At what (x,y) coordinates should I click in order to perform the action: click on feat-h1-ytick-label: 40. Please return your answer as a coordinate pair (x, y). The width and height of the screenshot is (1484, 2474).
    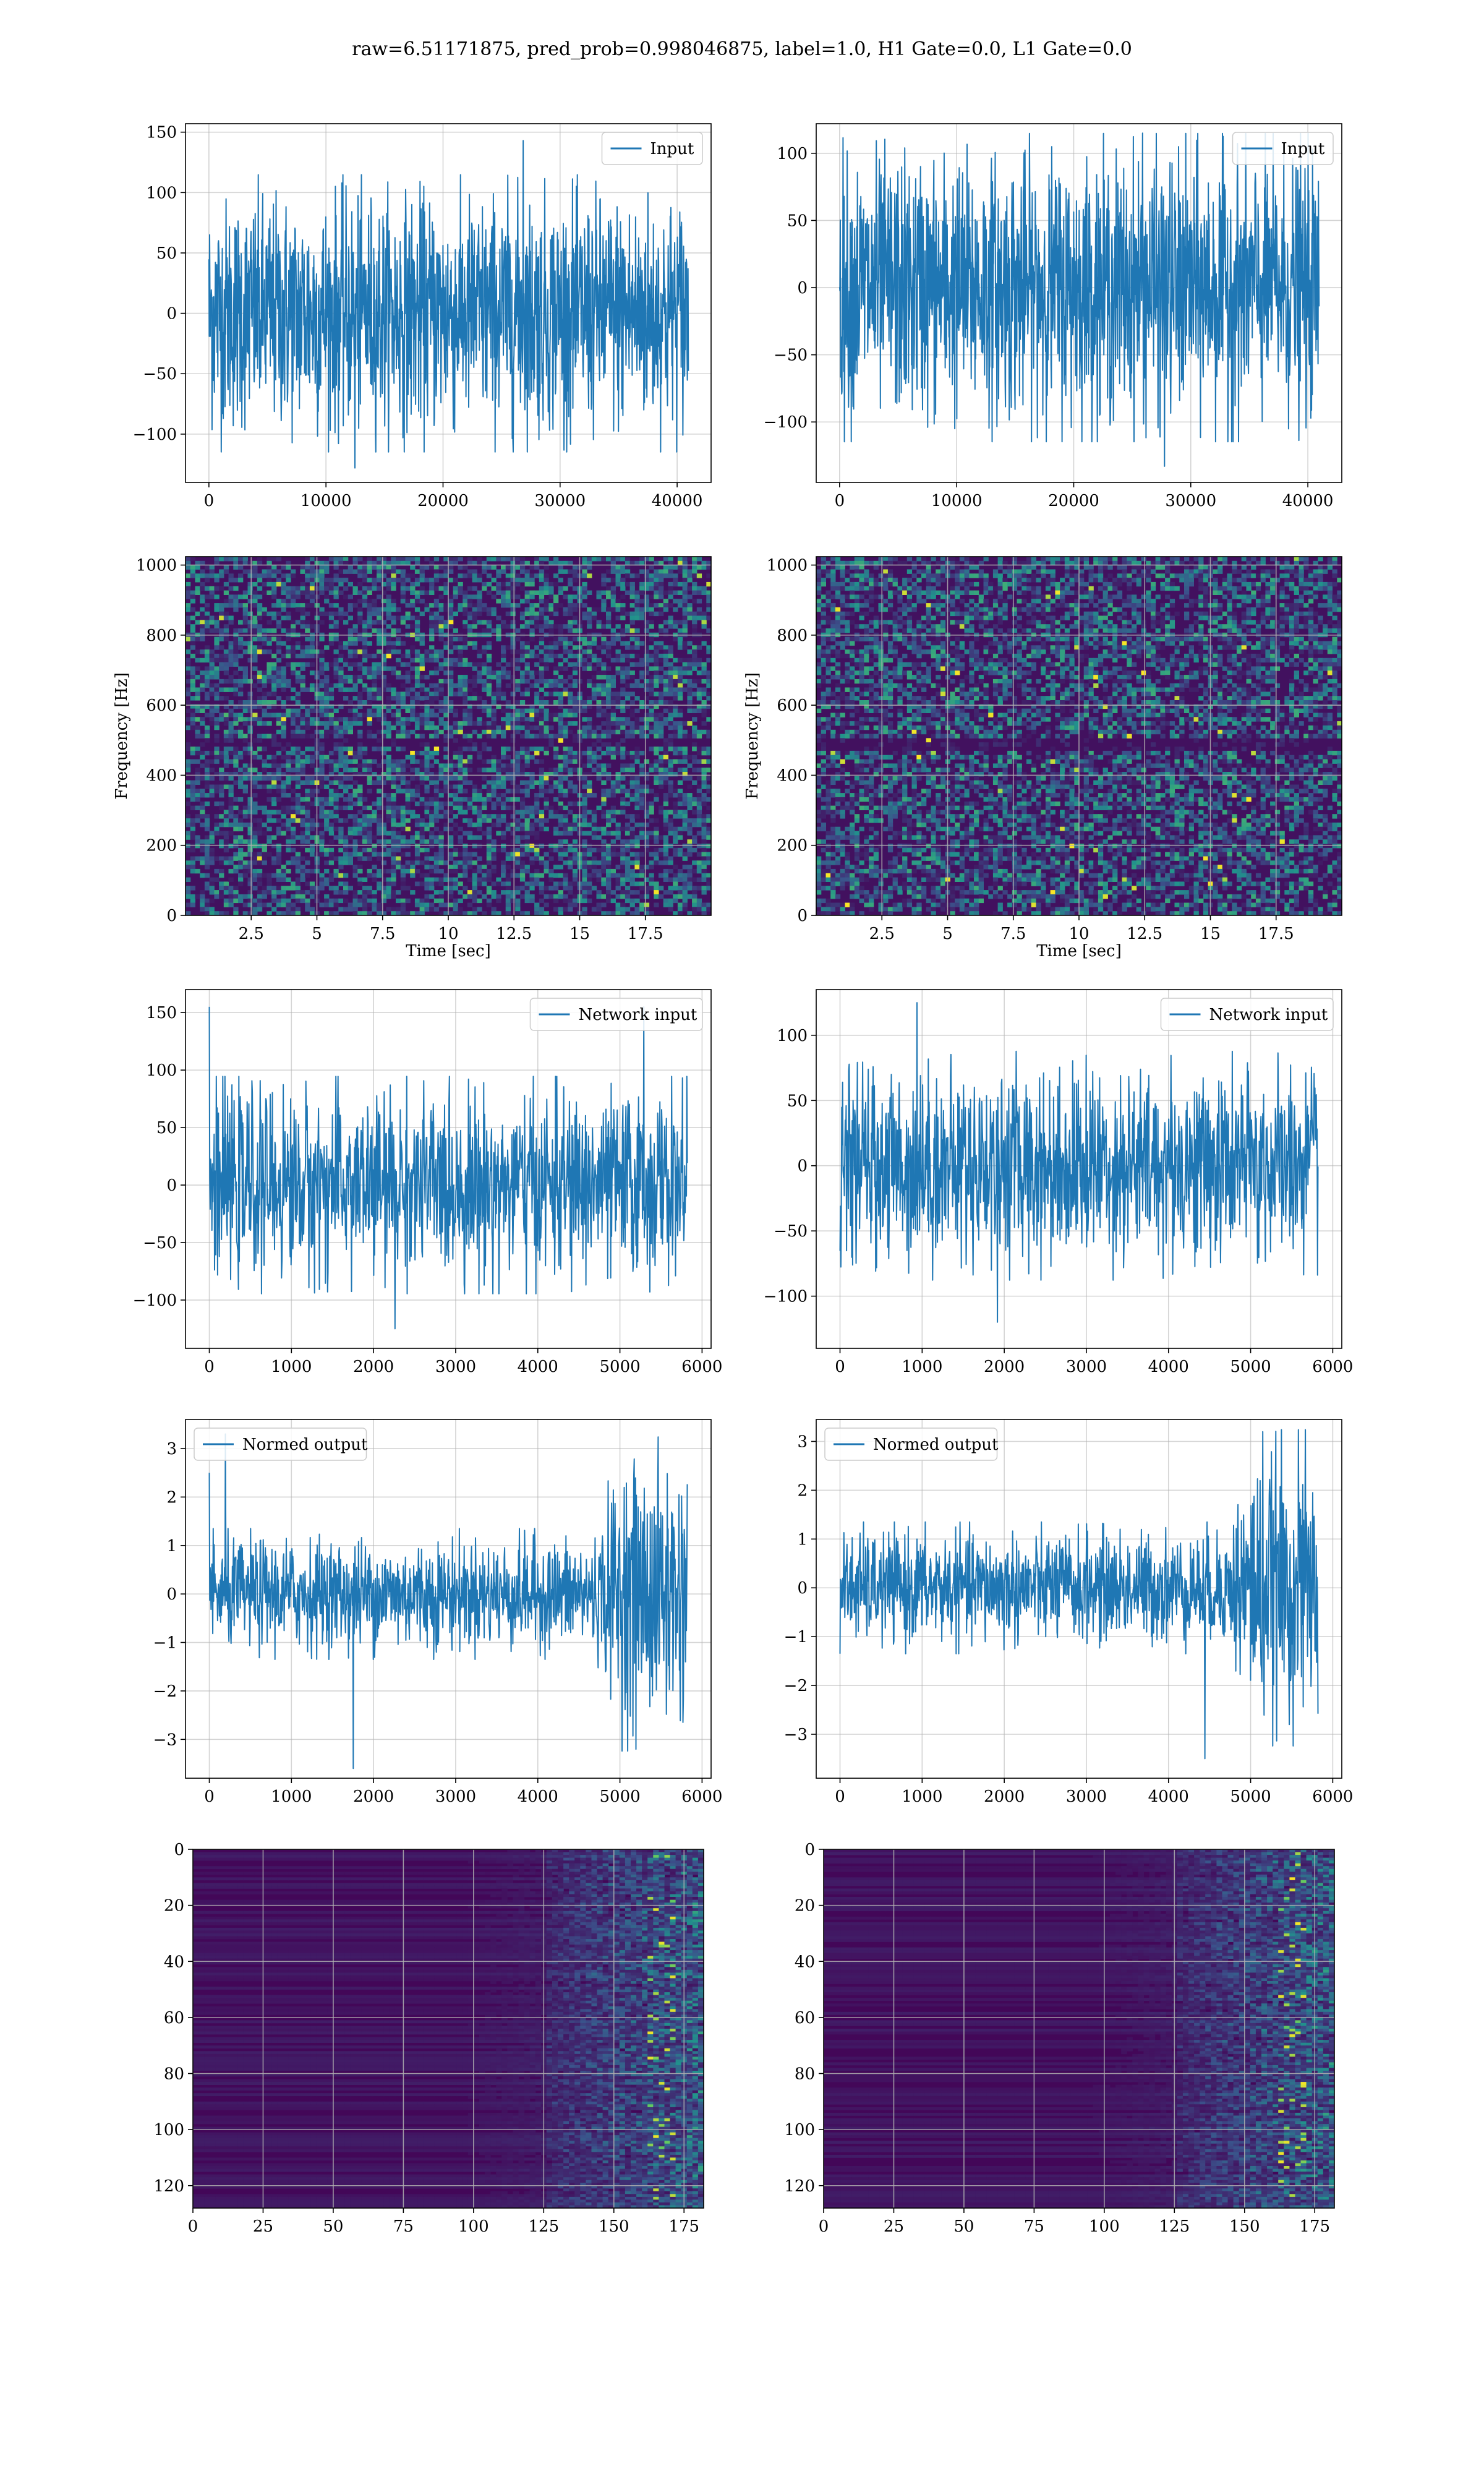
    Looking at the image, I should click on (174, 1962).